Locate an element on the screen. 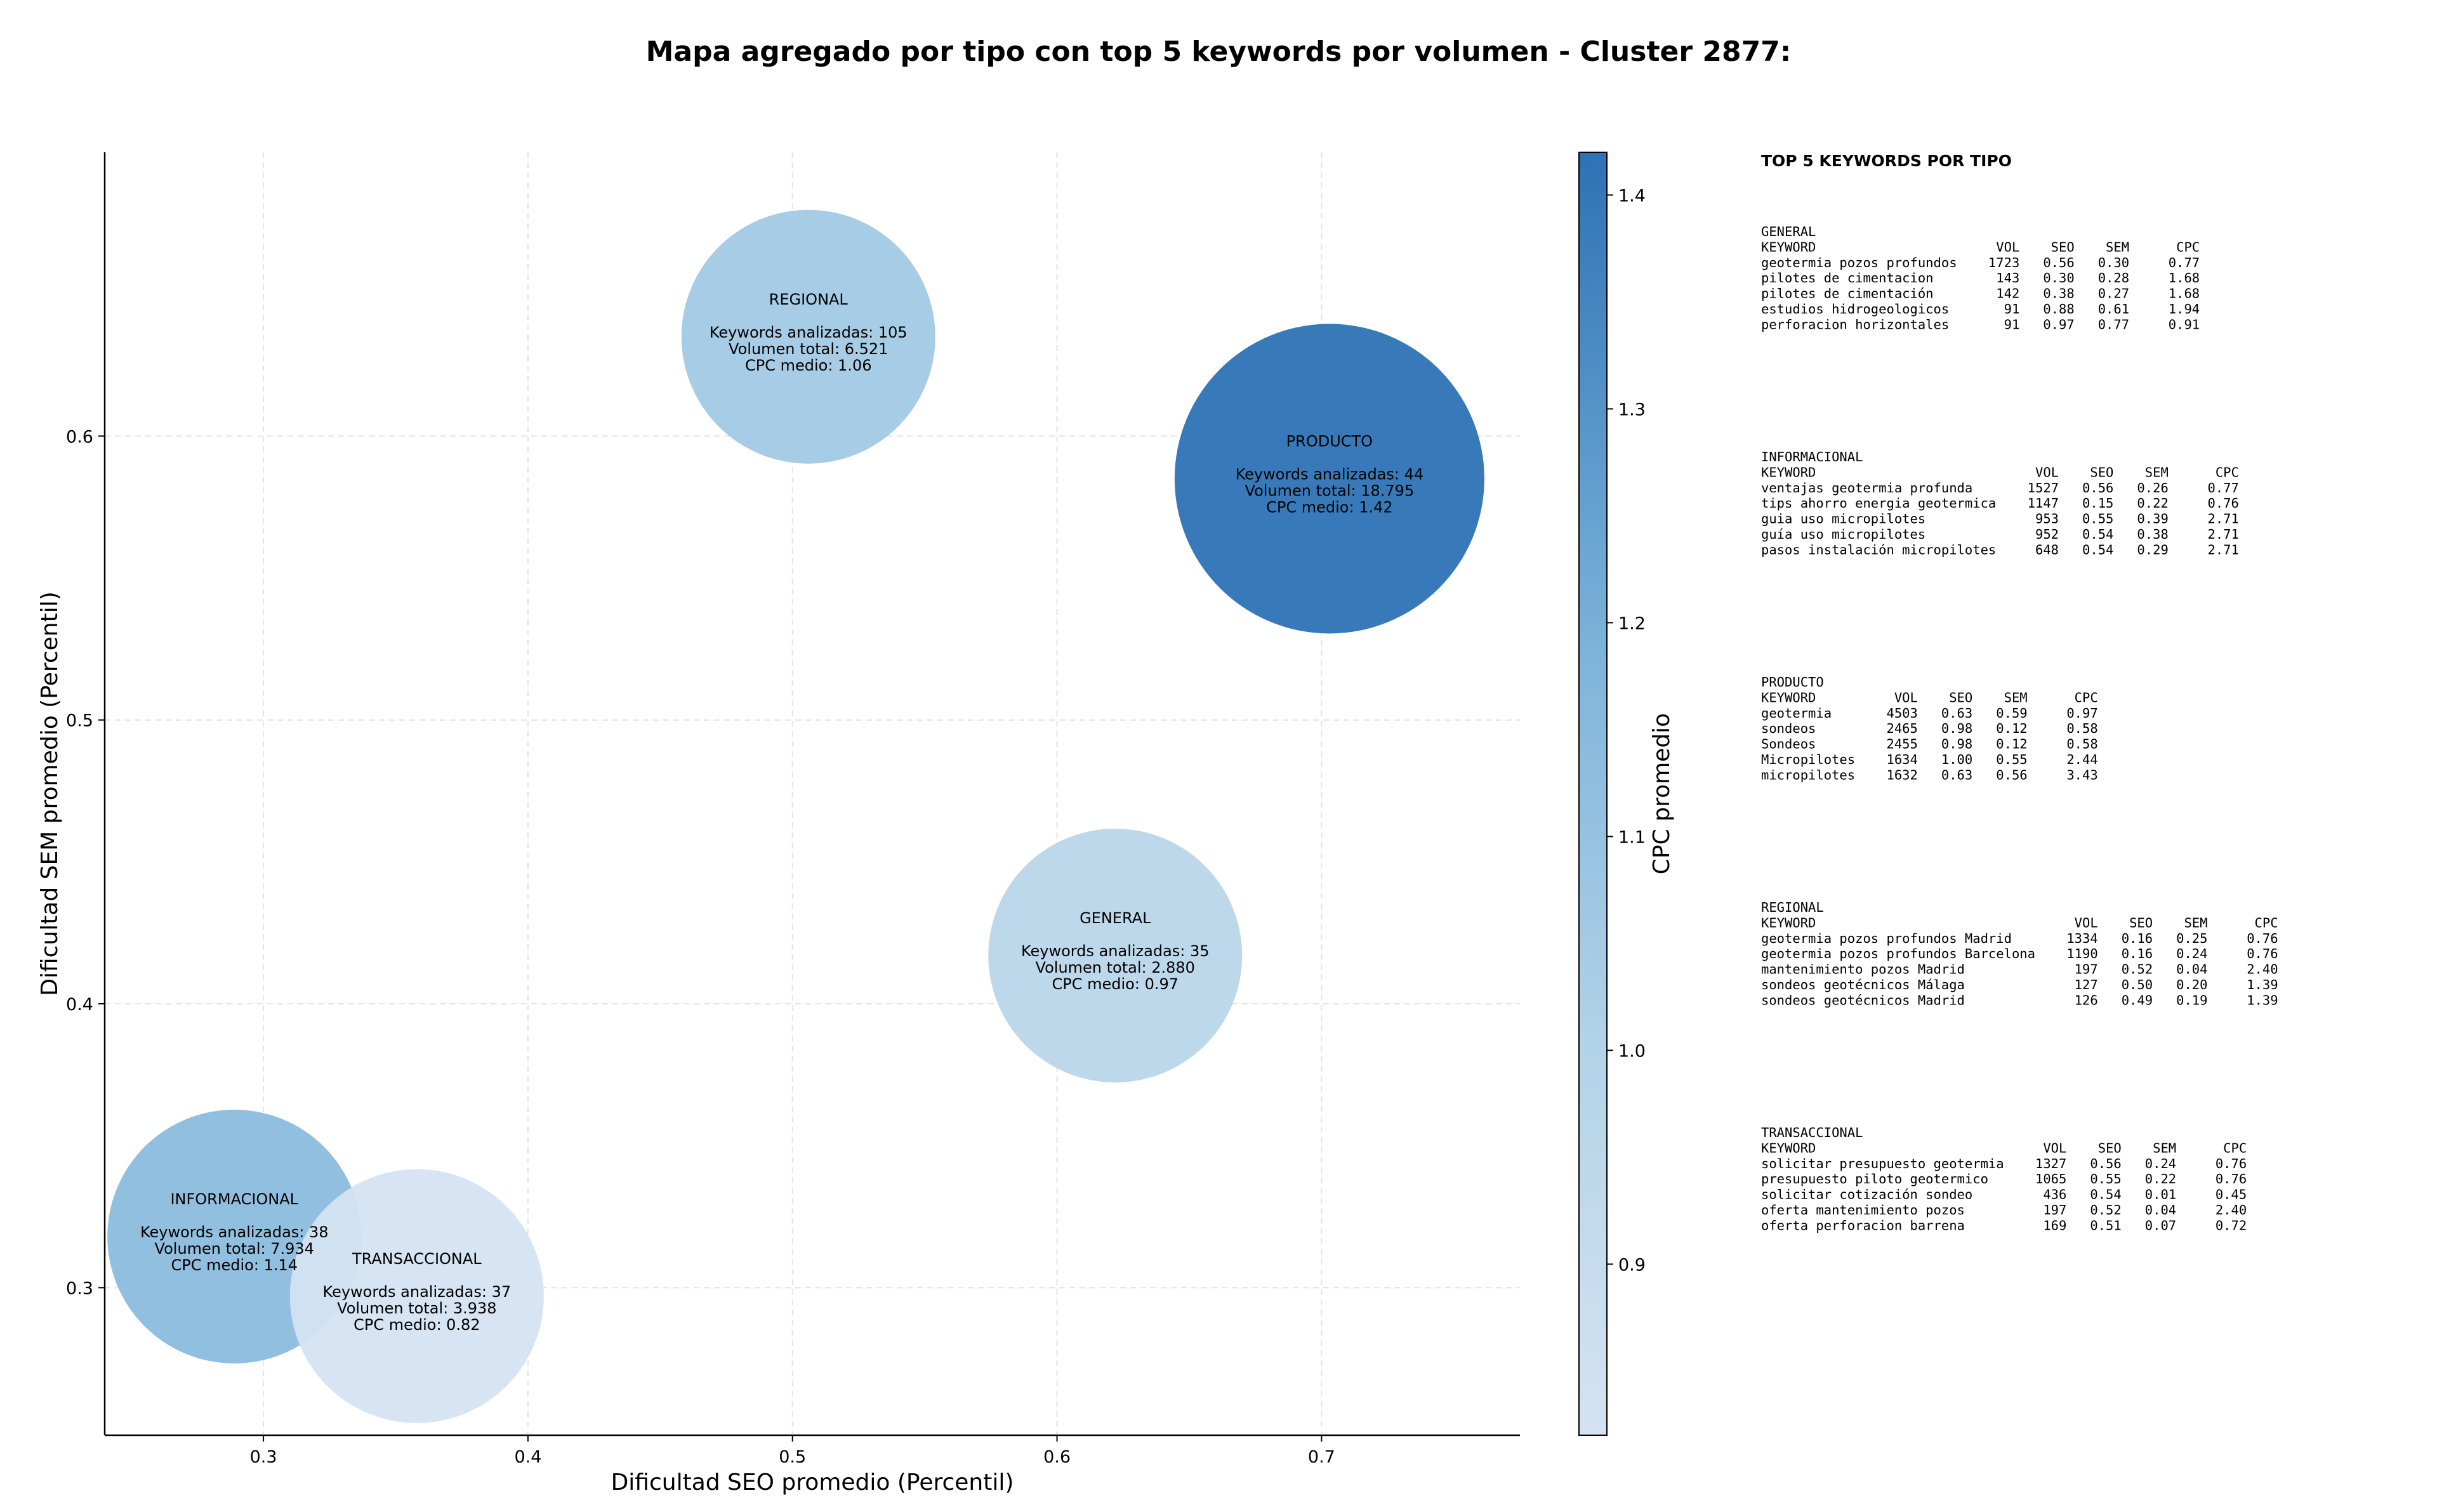  x-tick-label: 0.6 is located at coordinates (1057, 1457).